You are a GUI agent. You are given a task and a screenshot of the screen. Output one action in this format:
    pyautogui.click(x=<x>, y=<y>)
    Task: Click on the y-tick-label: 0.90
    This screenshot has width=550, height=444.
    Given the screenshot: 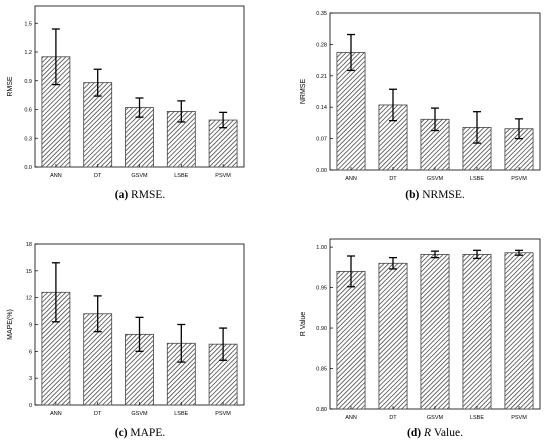 What is the action you would take?
    pyautogui.click(x=321, y=329)
    